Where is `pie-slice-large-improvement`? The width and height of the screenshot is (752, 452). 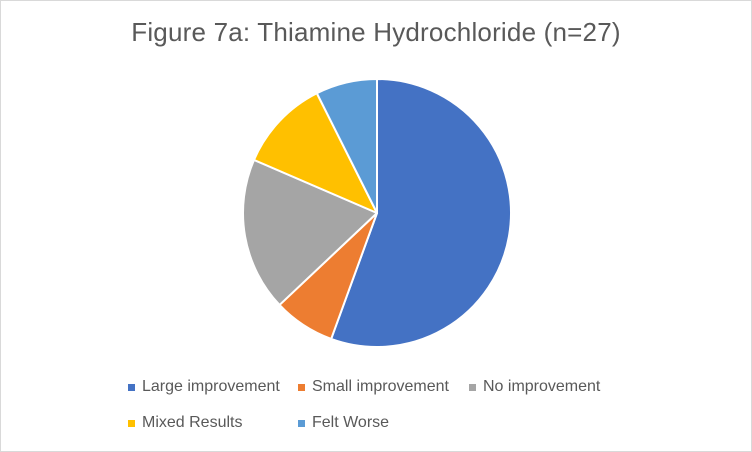 pie-slice-large-improvement is located at coordinates (421, 213).